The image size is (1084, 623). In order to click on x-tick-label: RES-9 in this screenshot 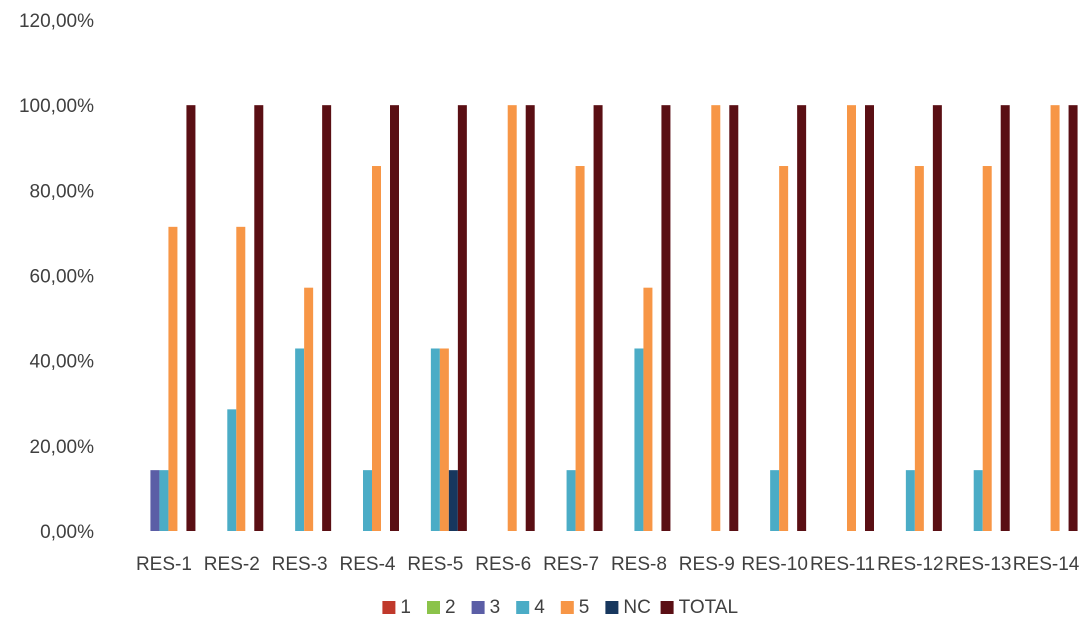, I will do `click(707, 564)`.